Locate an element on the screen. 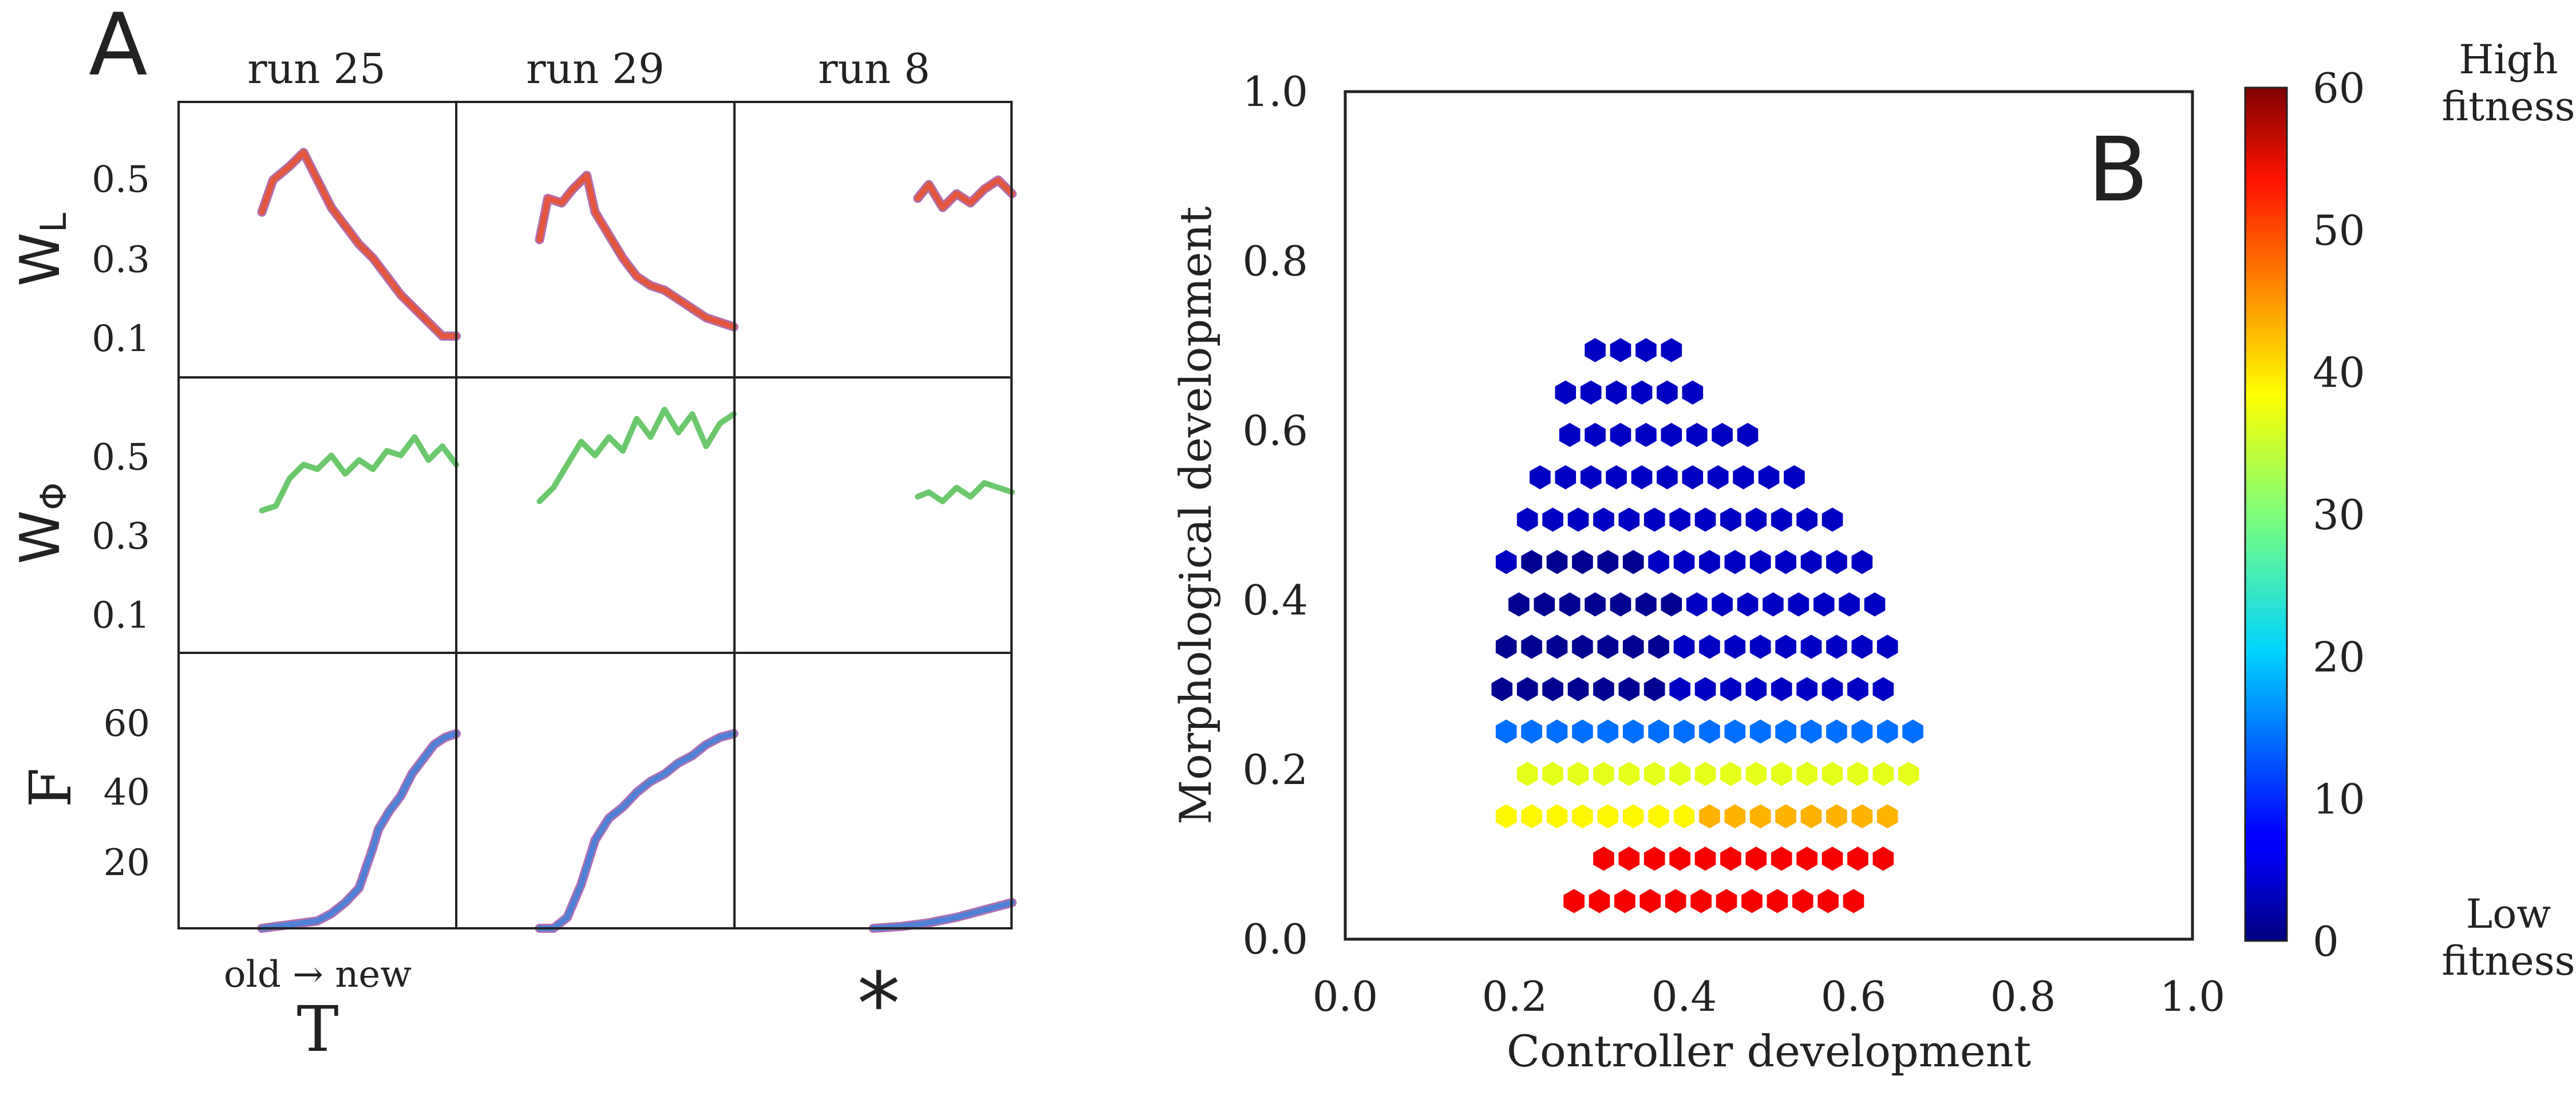  colorbar is located at coordinates (2266, 514).